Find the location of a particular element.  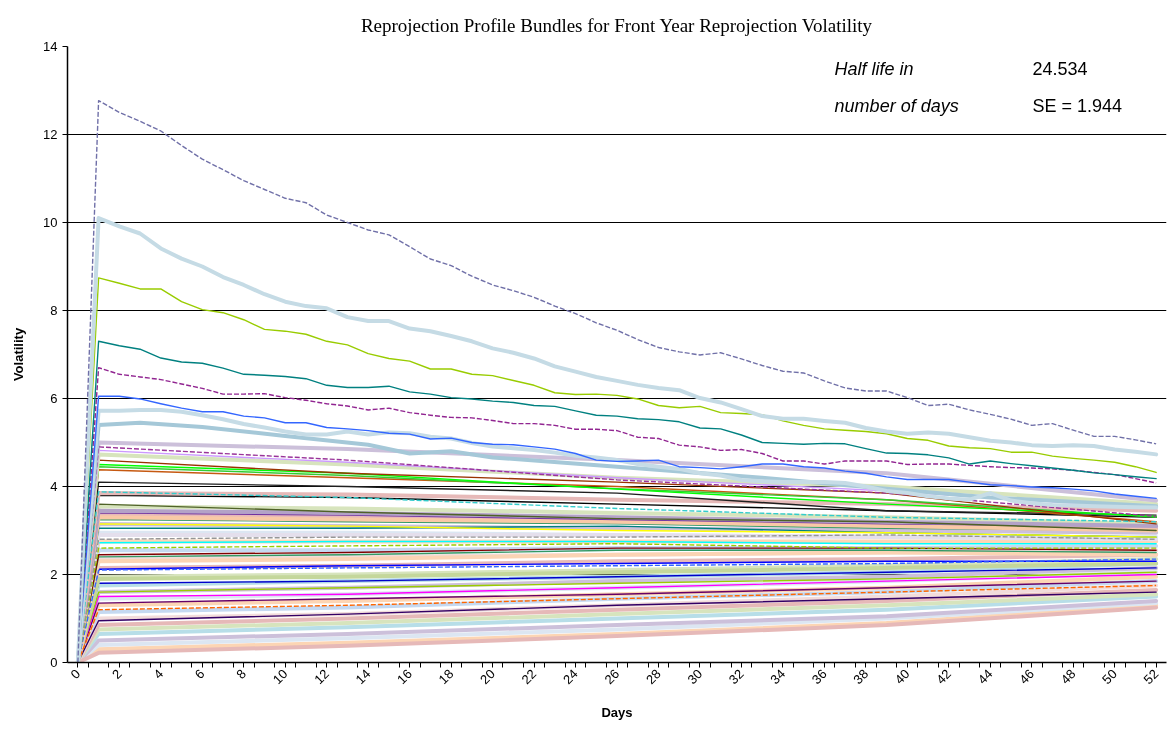

x-tick-label: 16 is located at coordinates (404, 677).